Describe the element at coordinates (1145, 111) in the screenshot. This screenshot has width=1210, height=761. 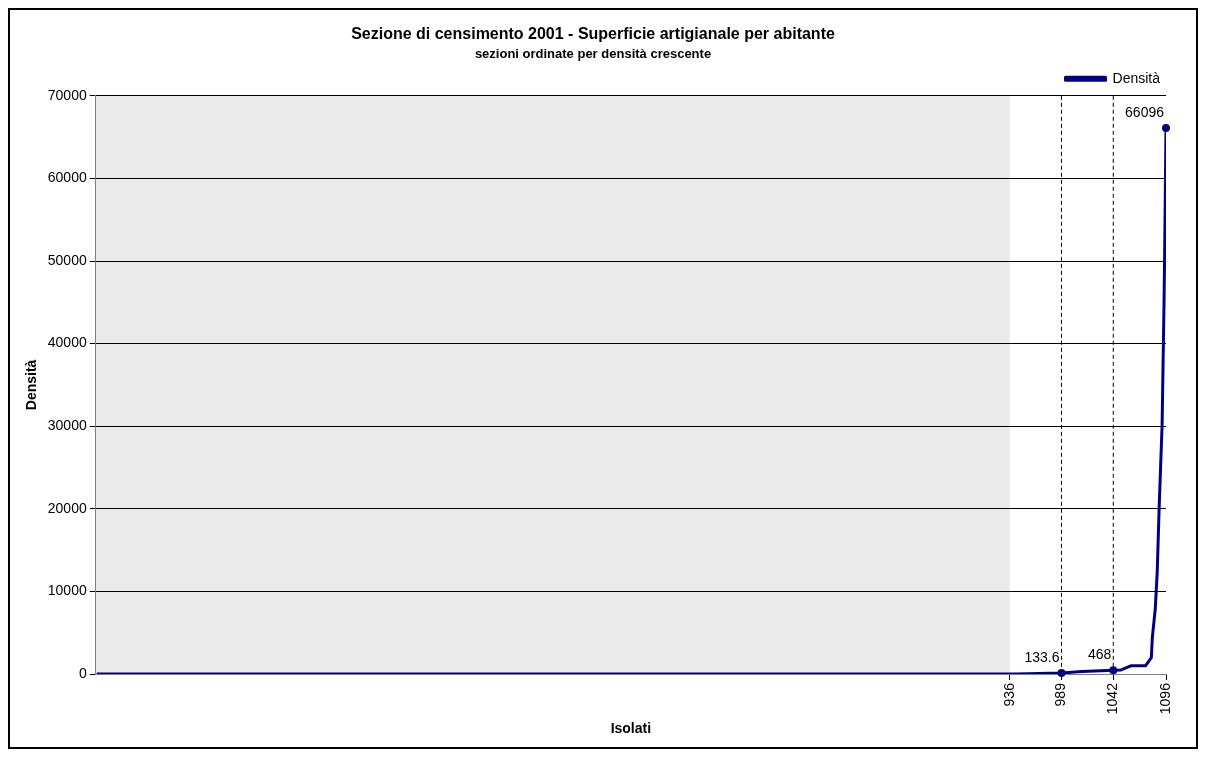
I see `annotation: 66096` at that location.